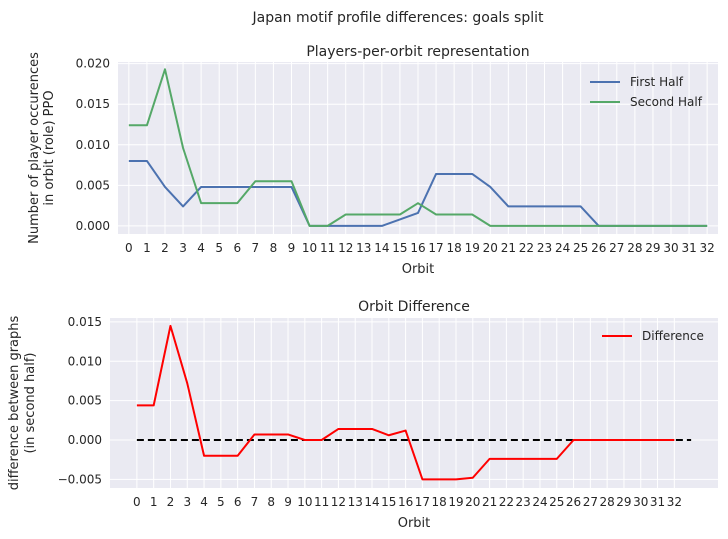 This screenshot has width=728, height=539. What do you see at coordinates (646, 92) in the screenshot?
I see `legend: First Half Second Half` at bounding box center [646, 92].